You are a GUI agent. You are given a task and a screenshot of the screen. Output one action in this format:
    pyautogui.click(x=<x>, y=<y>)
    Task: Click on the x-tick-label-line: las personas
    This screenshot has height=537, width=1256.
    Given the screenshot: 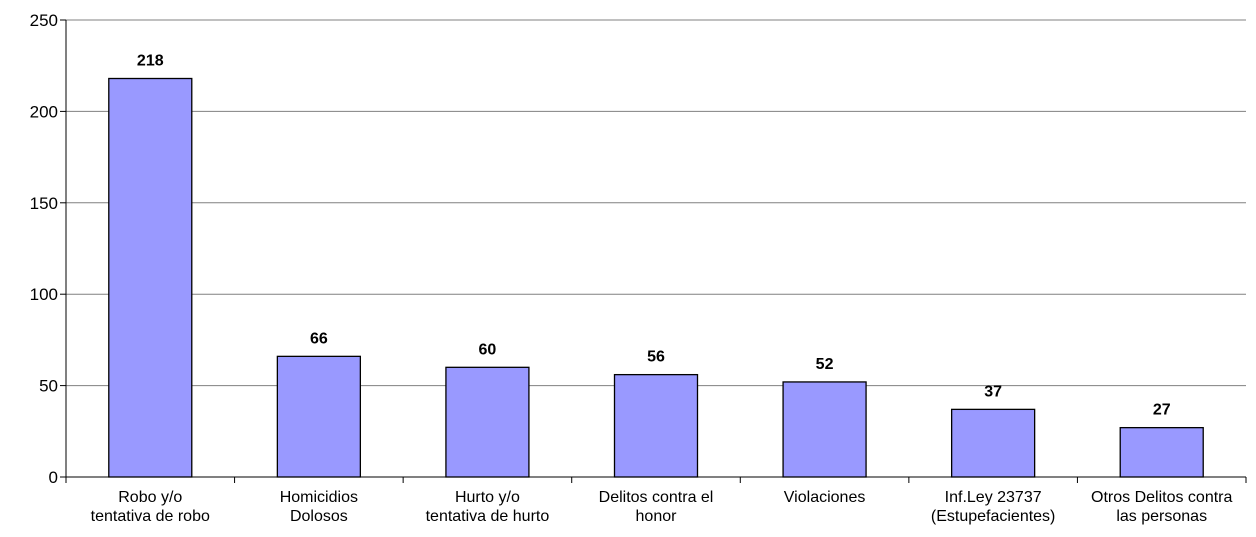 What is the action you would take?
    pyautogui.click(x=1161, y=516)
    